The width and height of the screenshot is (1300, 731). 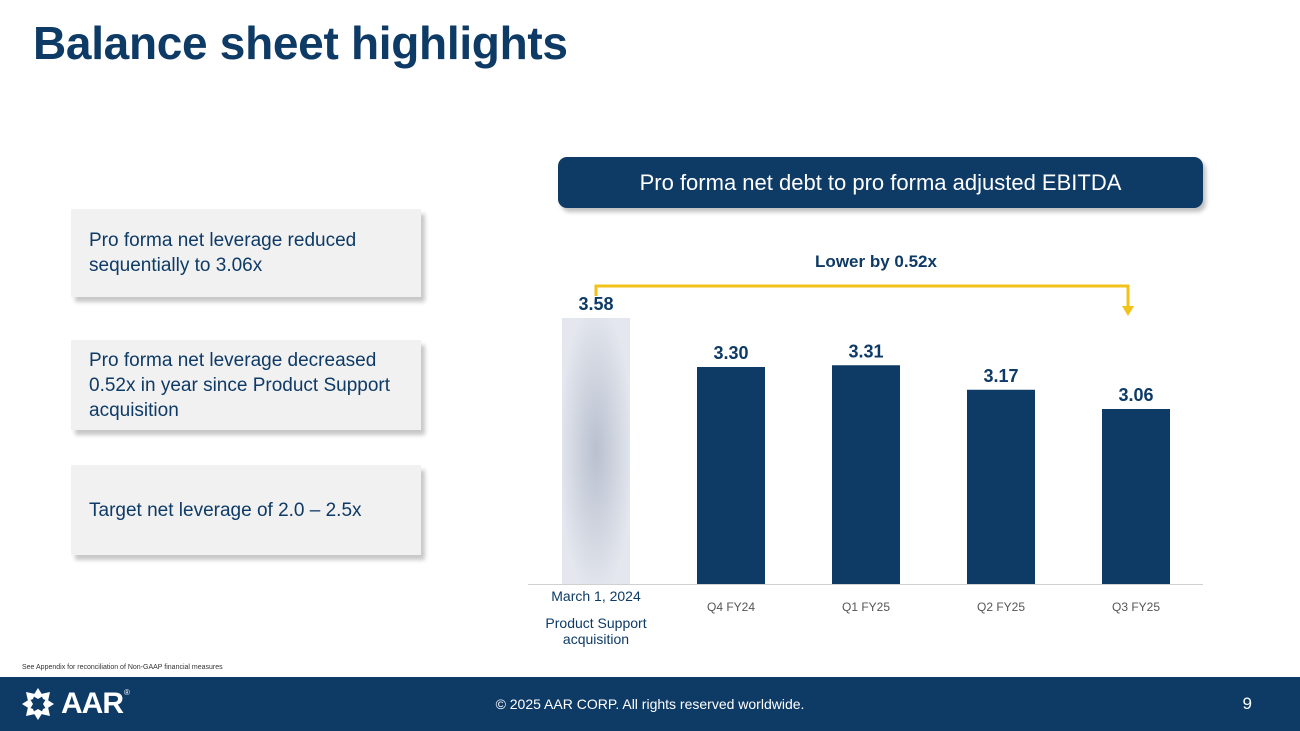 What do you see at coordinates (1247, 703) in the screenshot?
I see `page-number: 9` at bounding box center [1247, 703].